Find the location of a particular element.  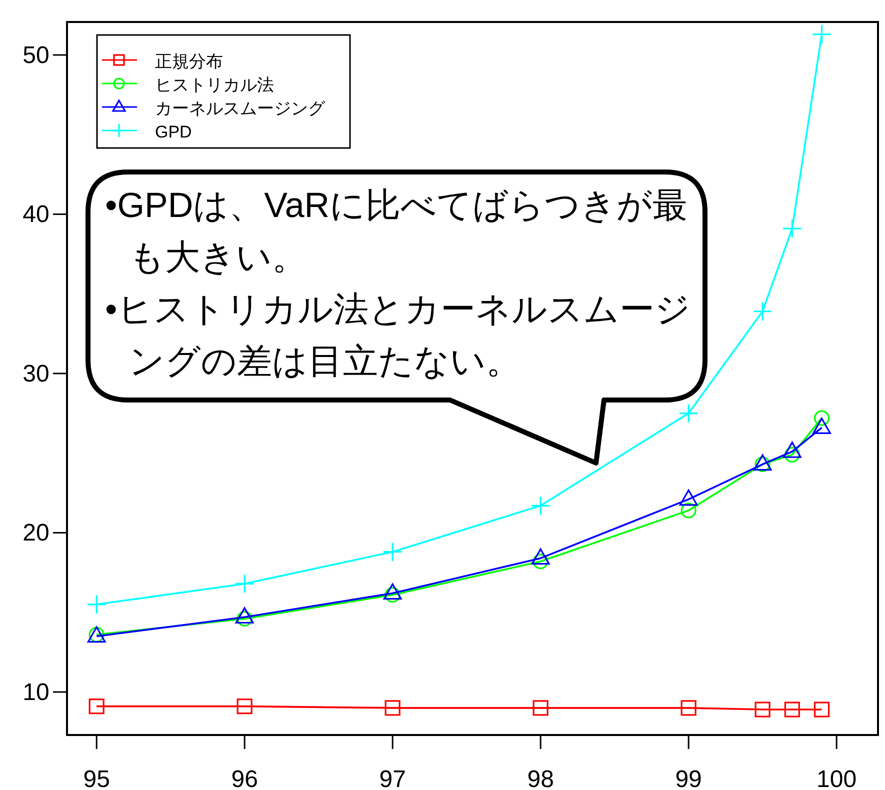

x-tick-label: 100 is located at coordinates (836, 778).